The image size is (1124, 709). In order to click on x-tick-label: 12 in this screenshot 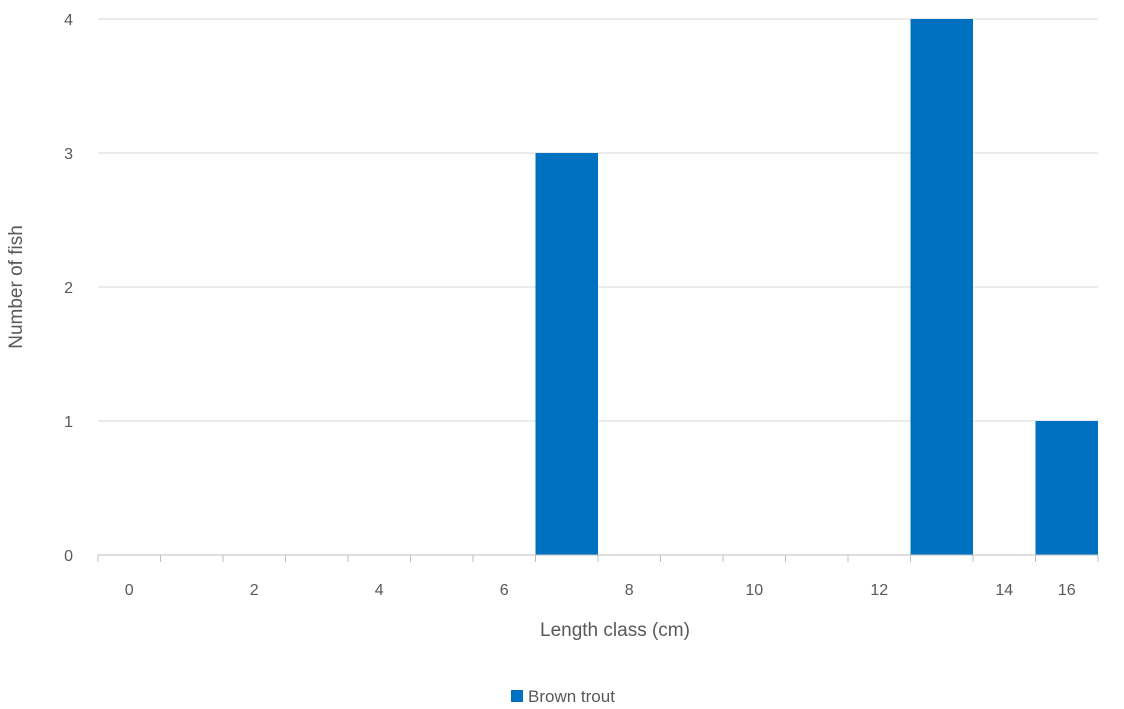, I will do `click(879, 590)`.